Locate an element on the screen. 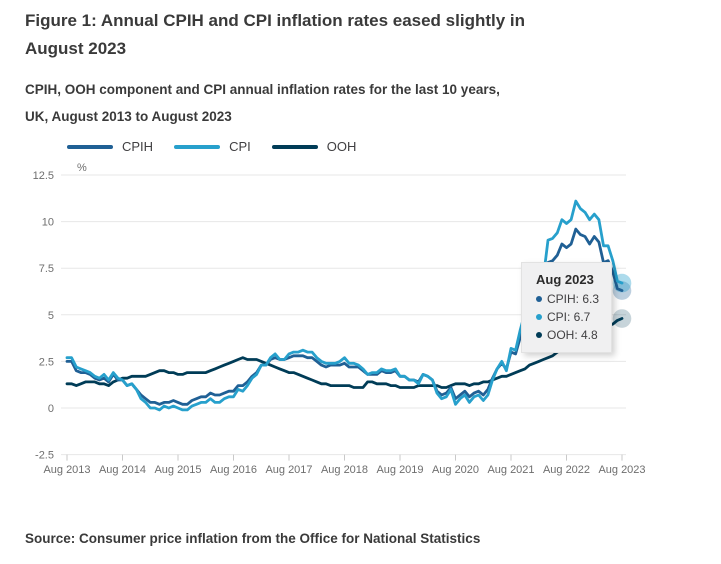 Image resolution: width=721 pixels, height=564 pixels. legend-label-ooh: OOH is located at coordinates (341, 146).